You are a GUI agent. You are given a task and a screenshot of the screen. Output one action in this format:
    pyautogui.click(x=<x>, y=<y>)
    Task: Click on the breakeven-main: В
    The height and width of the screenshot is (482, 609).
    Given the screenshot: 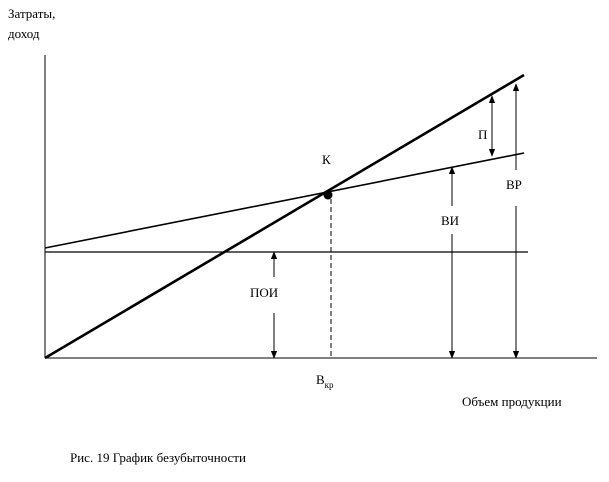 What is the action you would take?
    pyautogui.click(x=320, y=379)
    